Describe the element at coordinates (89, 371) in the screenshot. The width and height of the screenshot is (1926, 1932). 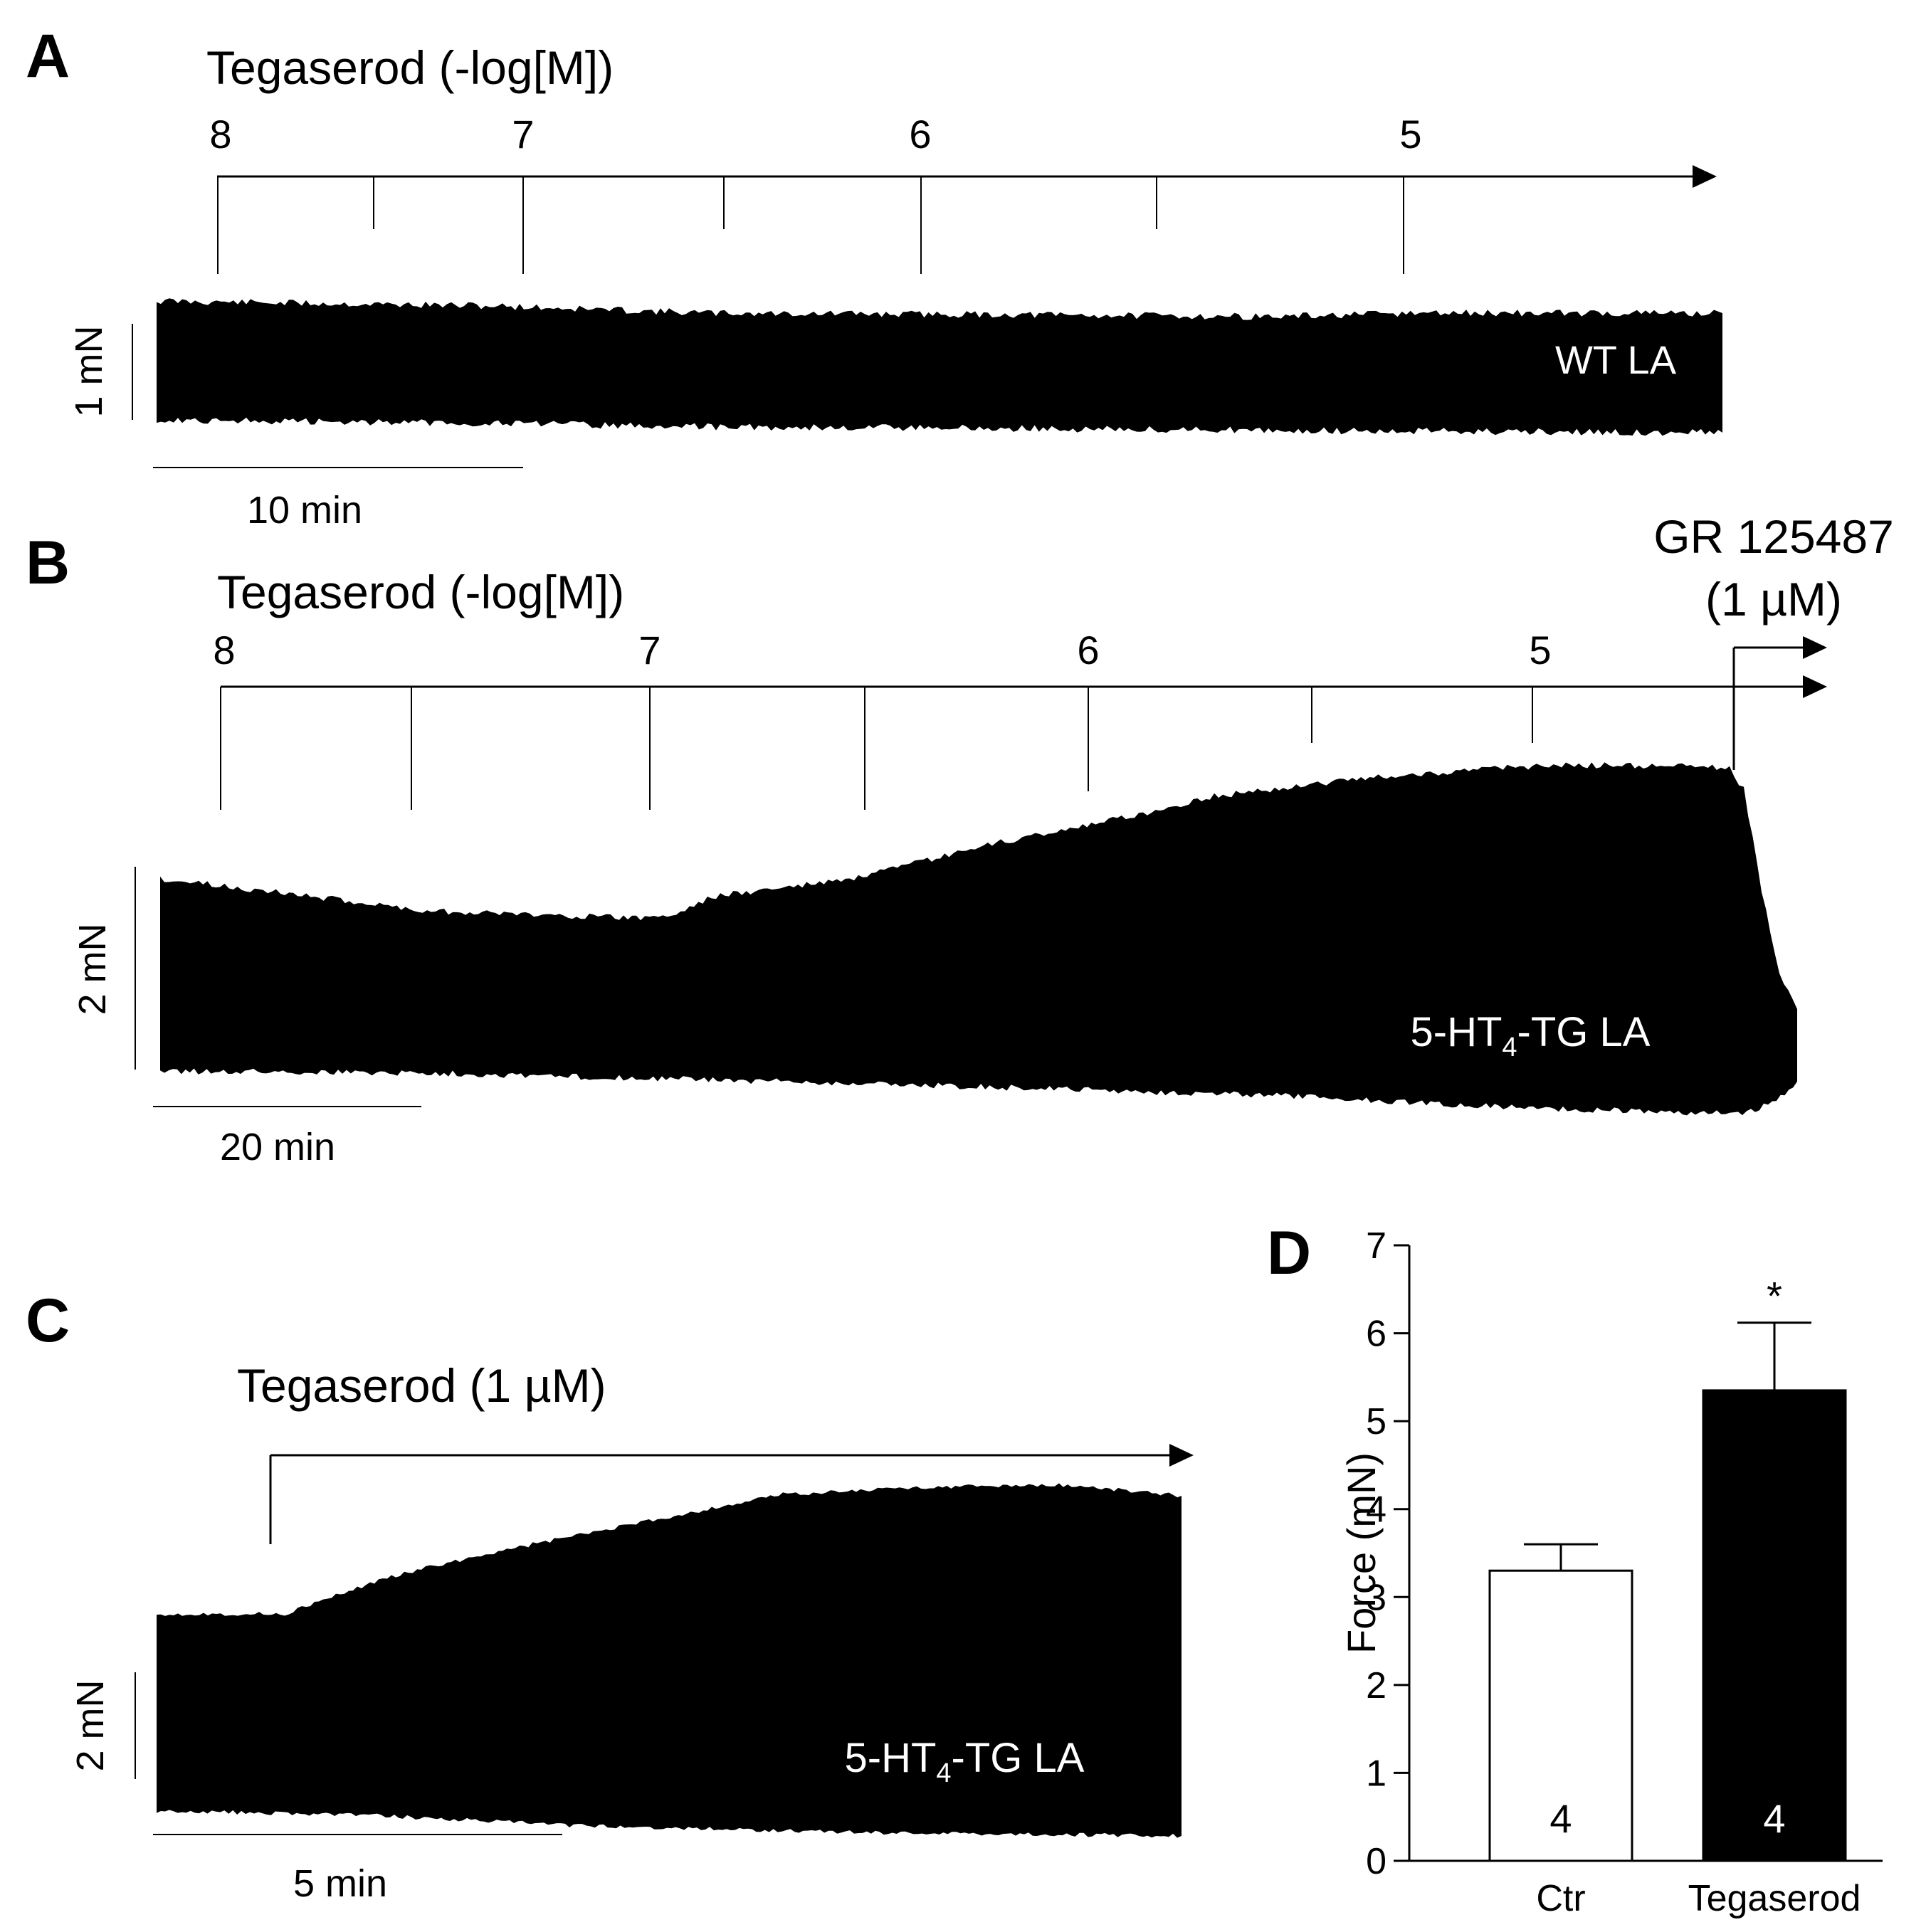
I see `panel-a-force-scale-label: 1 mN` at that location.